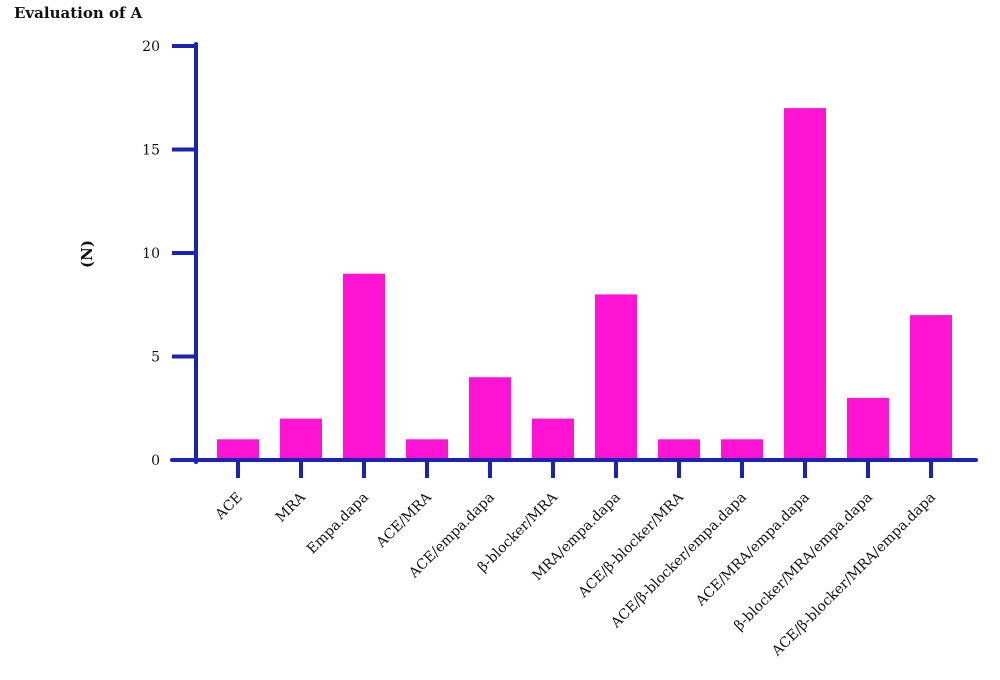 The height and width of the screenshot is (680, 1000). Describe the element at coordinates (151, 47) in the screenshot. I see `y-tick-label: 20` at that location.